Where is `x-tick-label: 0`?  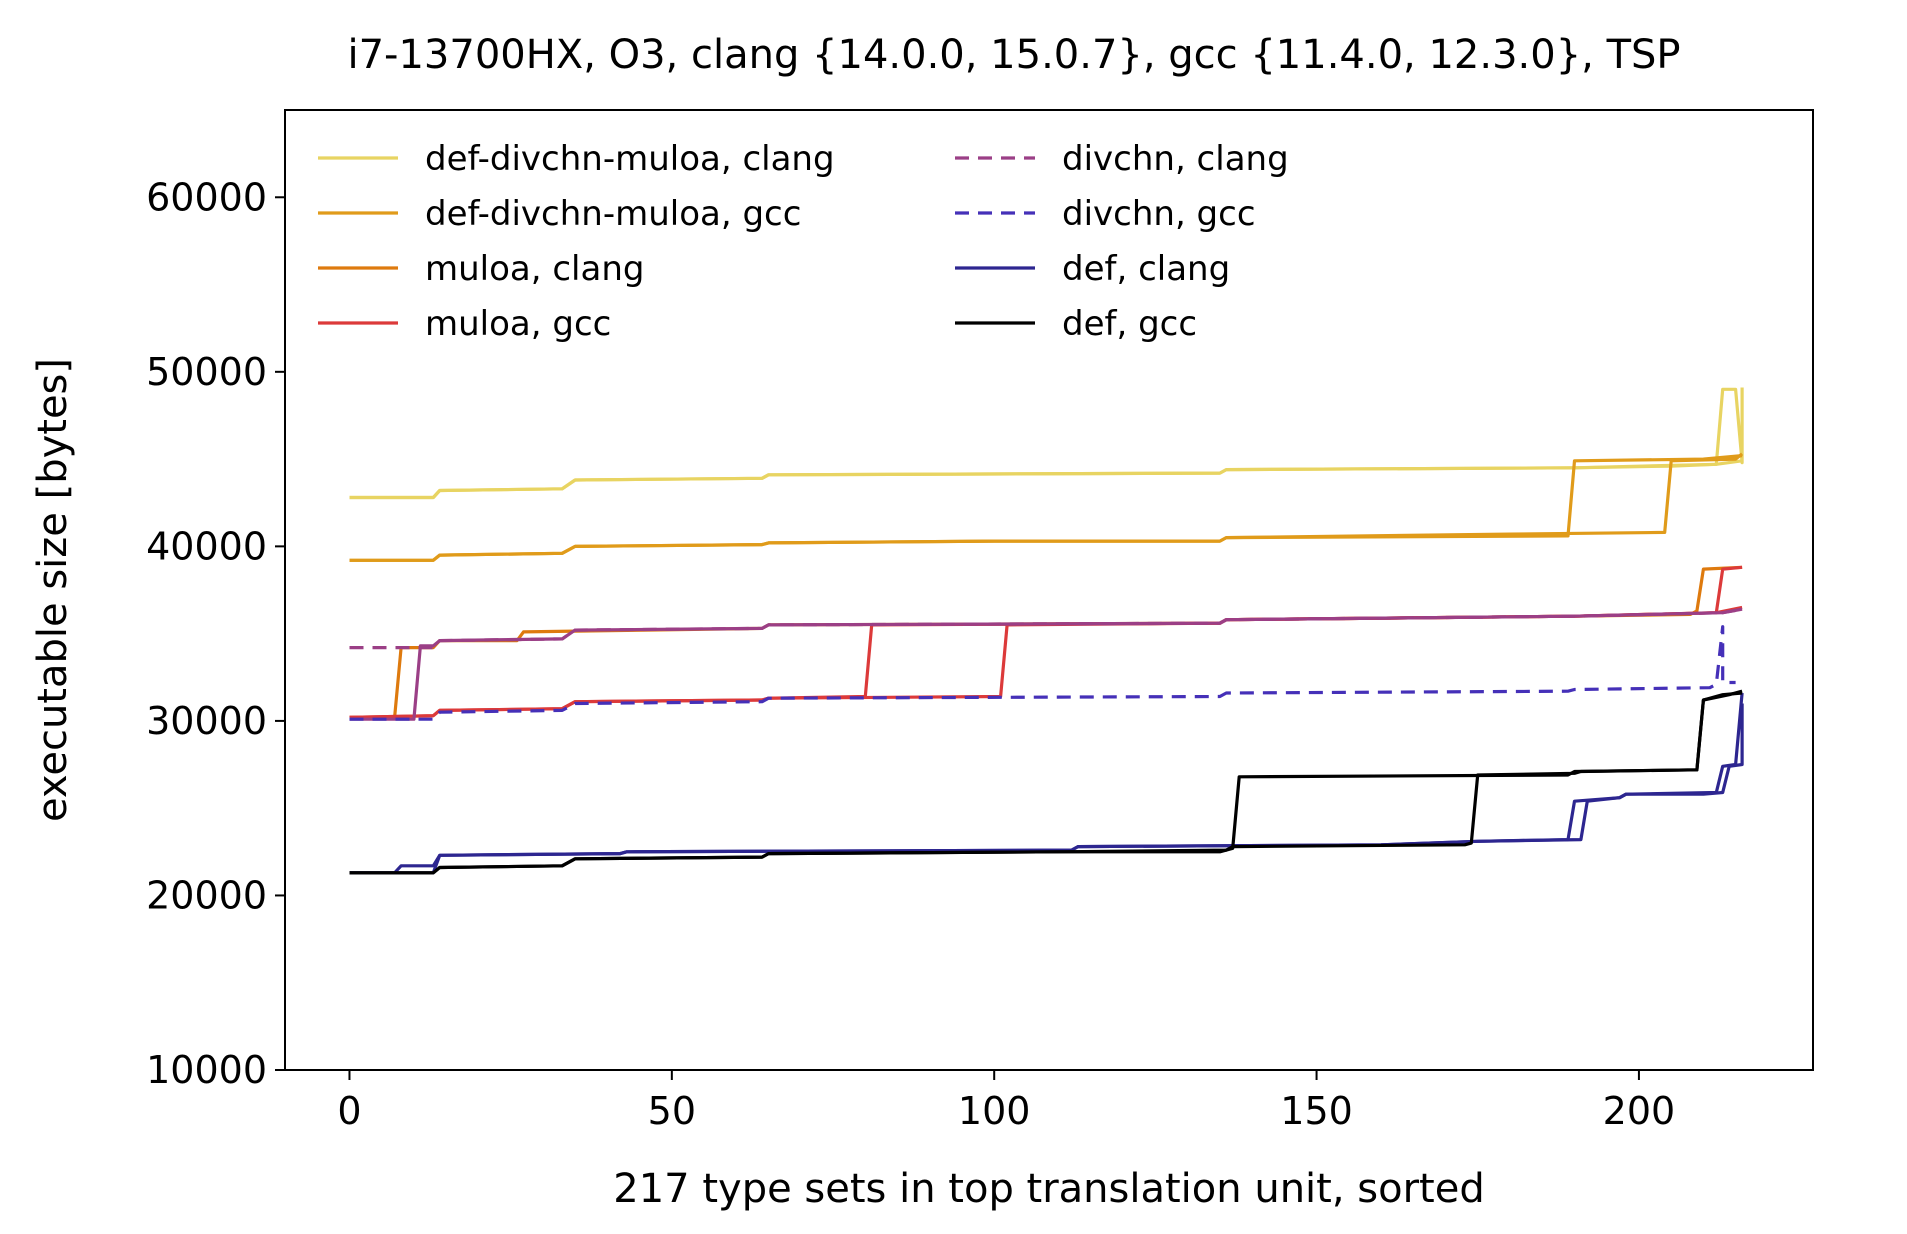
x-tick-label: 0 is located at coordinates (349, 1111).